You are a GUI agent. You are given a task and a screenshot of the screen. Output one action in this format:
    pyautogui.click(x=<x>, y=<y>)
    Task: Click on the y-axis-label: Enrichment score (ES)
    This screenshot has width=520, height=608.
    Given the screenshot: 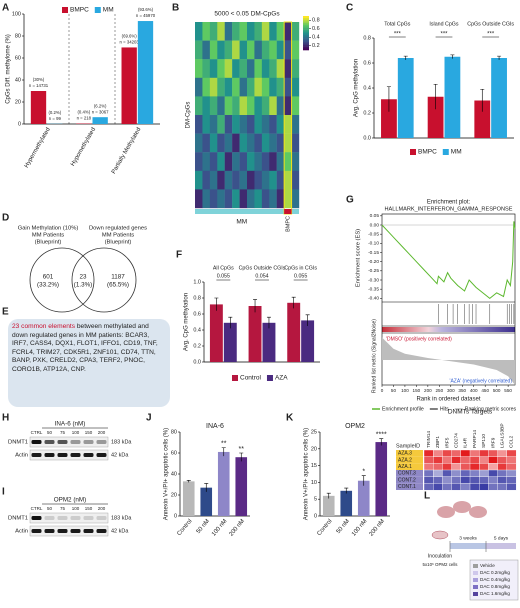 What is the action you would take?
    pyautogui.click(x=359, y=258)
    